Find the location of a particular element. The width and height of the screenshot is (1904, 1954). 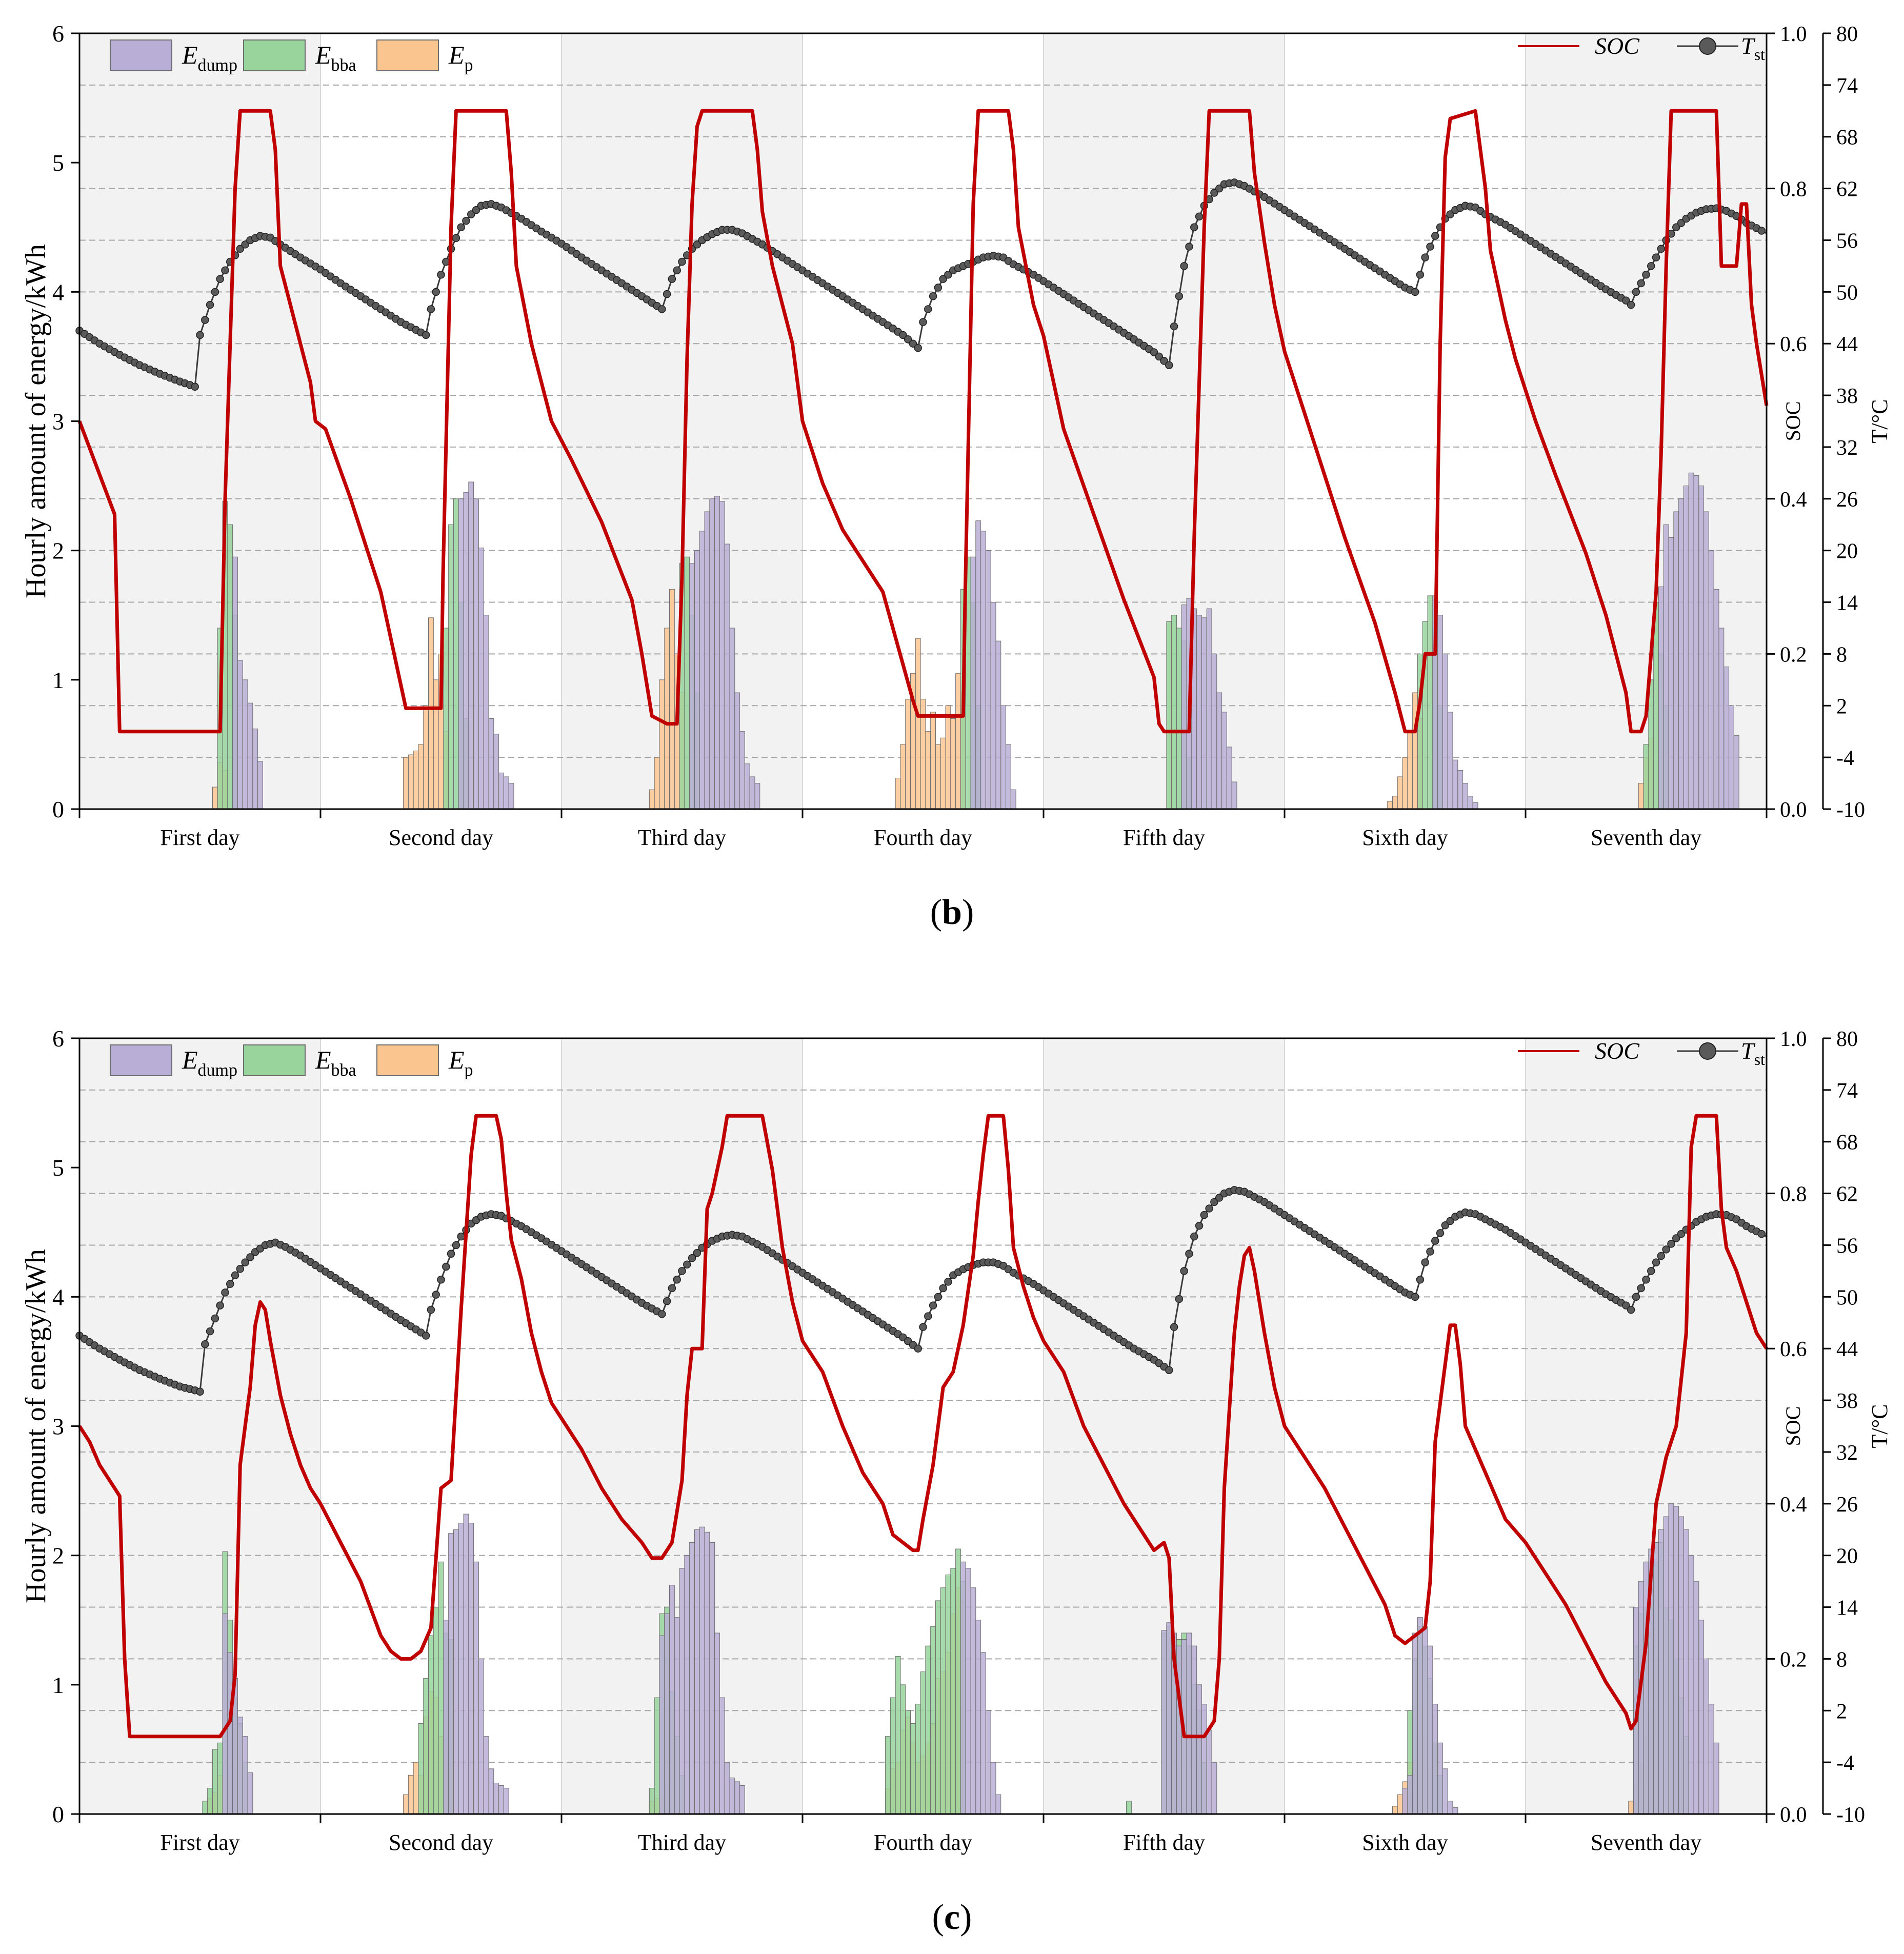

y3-tick-label: 38 is located at coordinates (1847, 1401).